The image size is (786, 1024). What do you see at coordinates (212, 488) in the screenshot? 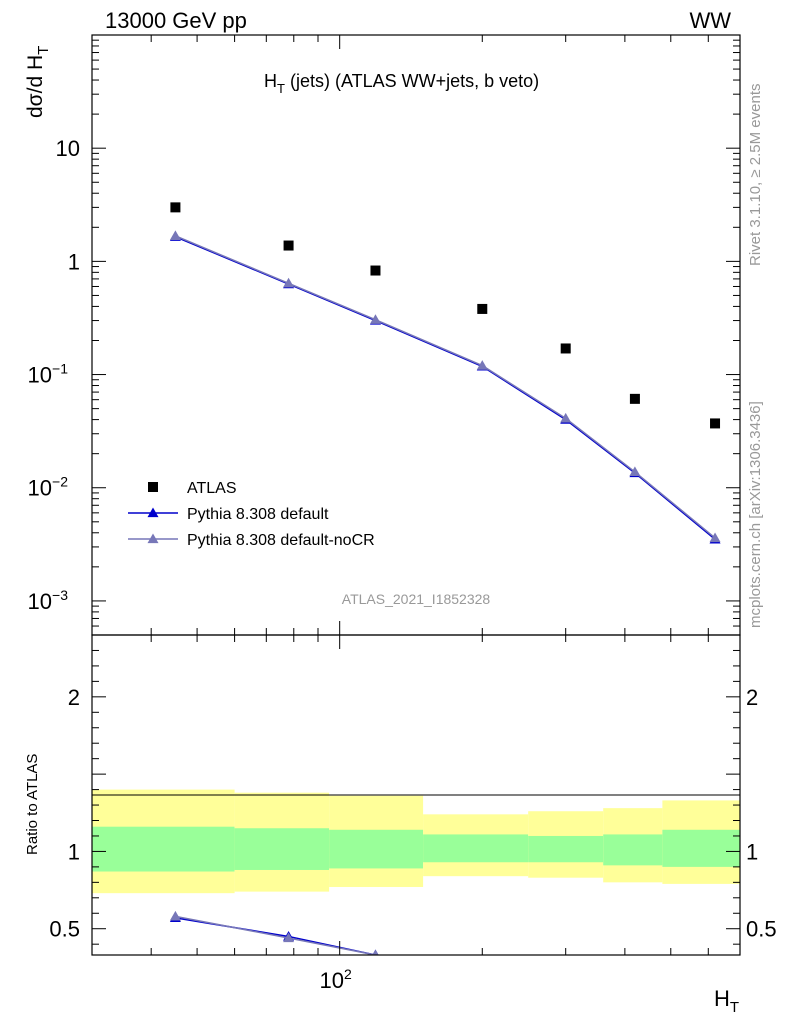
I see `legend-label: ATLAS` at bounding box center [212, 488].